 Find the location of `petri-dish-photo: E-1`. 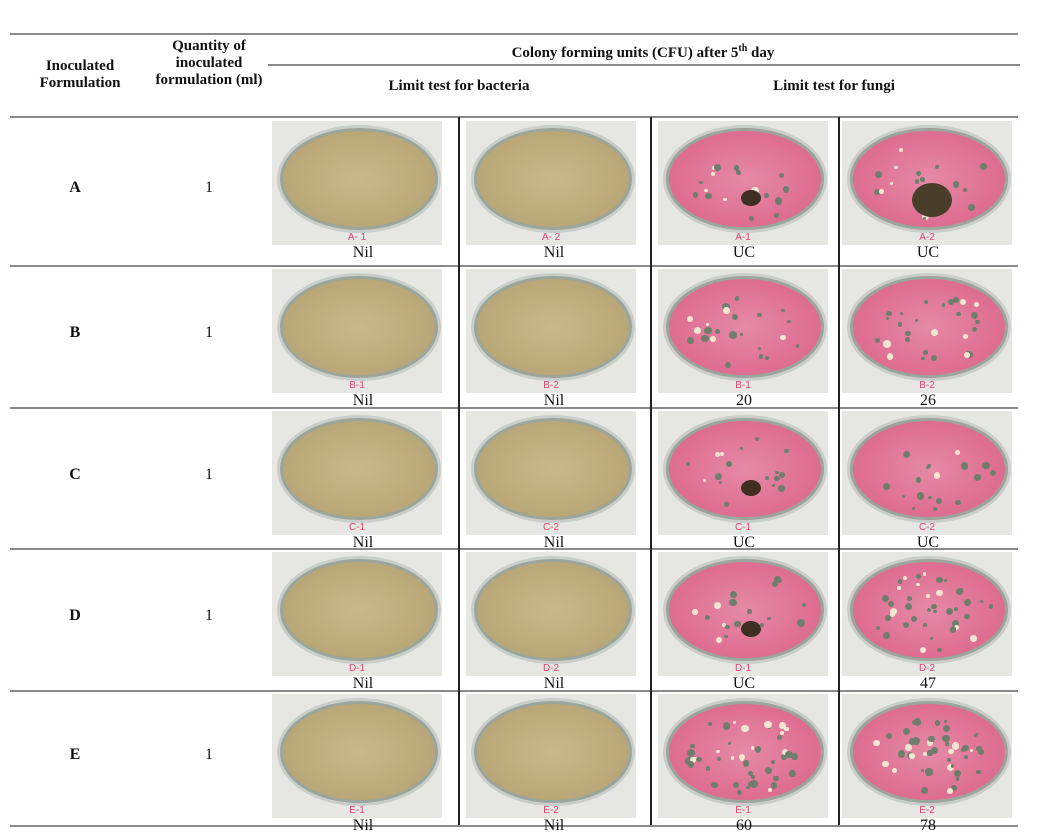

petri-dish-photo: E-1 is located at coordinates (743, 756).